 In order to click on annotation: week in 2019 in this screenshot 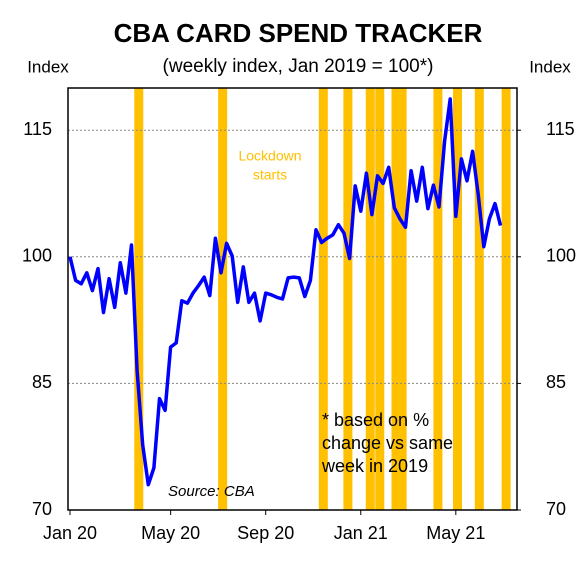, I will do `click(374, 466)`.